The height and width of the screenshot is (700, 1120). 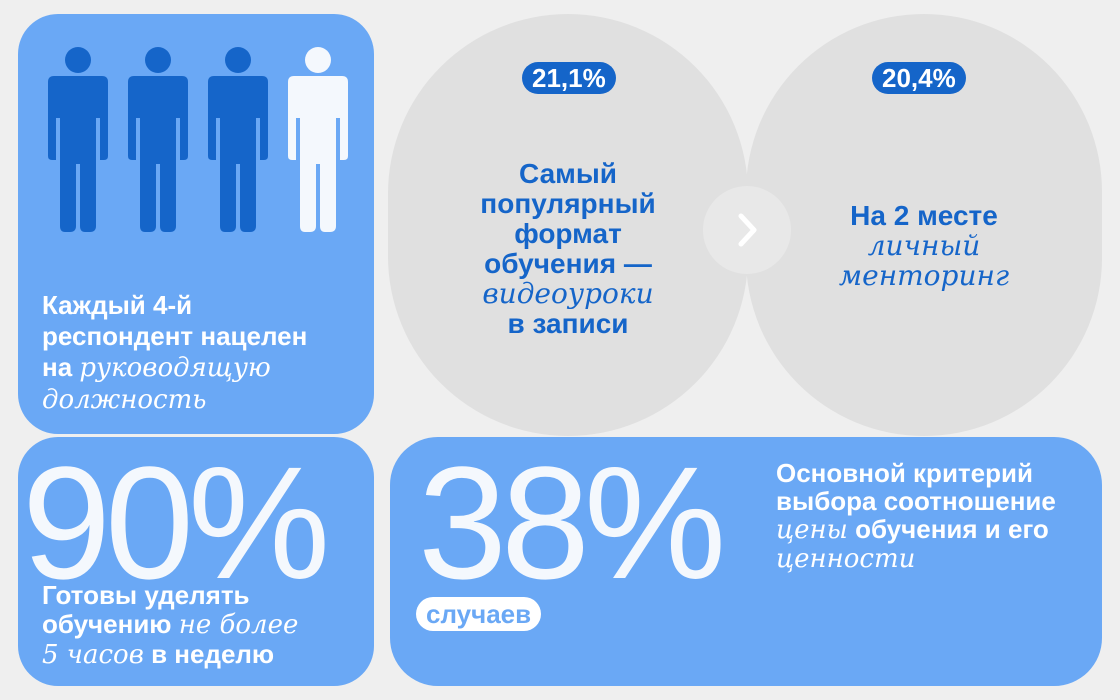 What do you see at coordinates (124, 400) in the screenshot?
I see `caption-italic: должность` at bounding box center [124, 400].